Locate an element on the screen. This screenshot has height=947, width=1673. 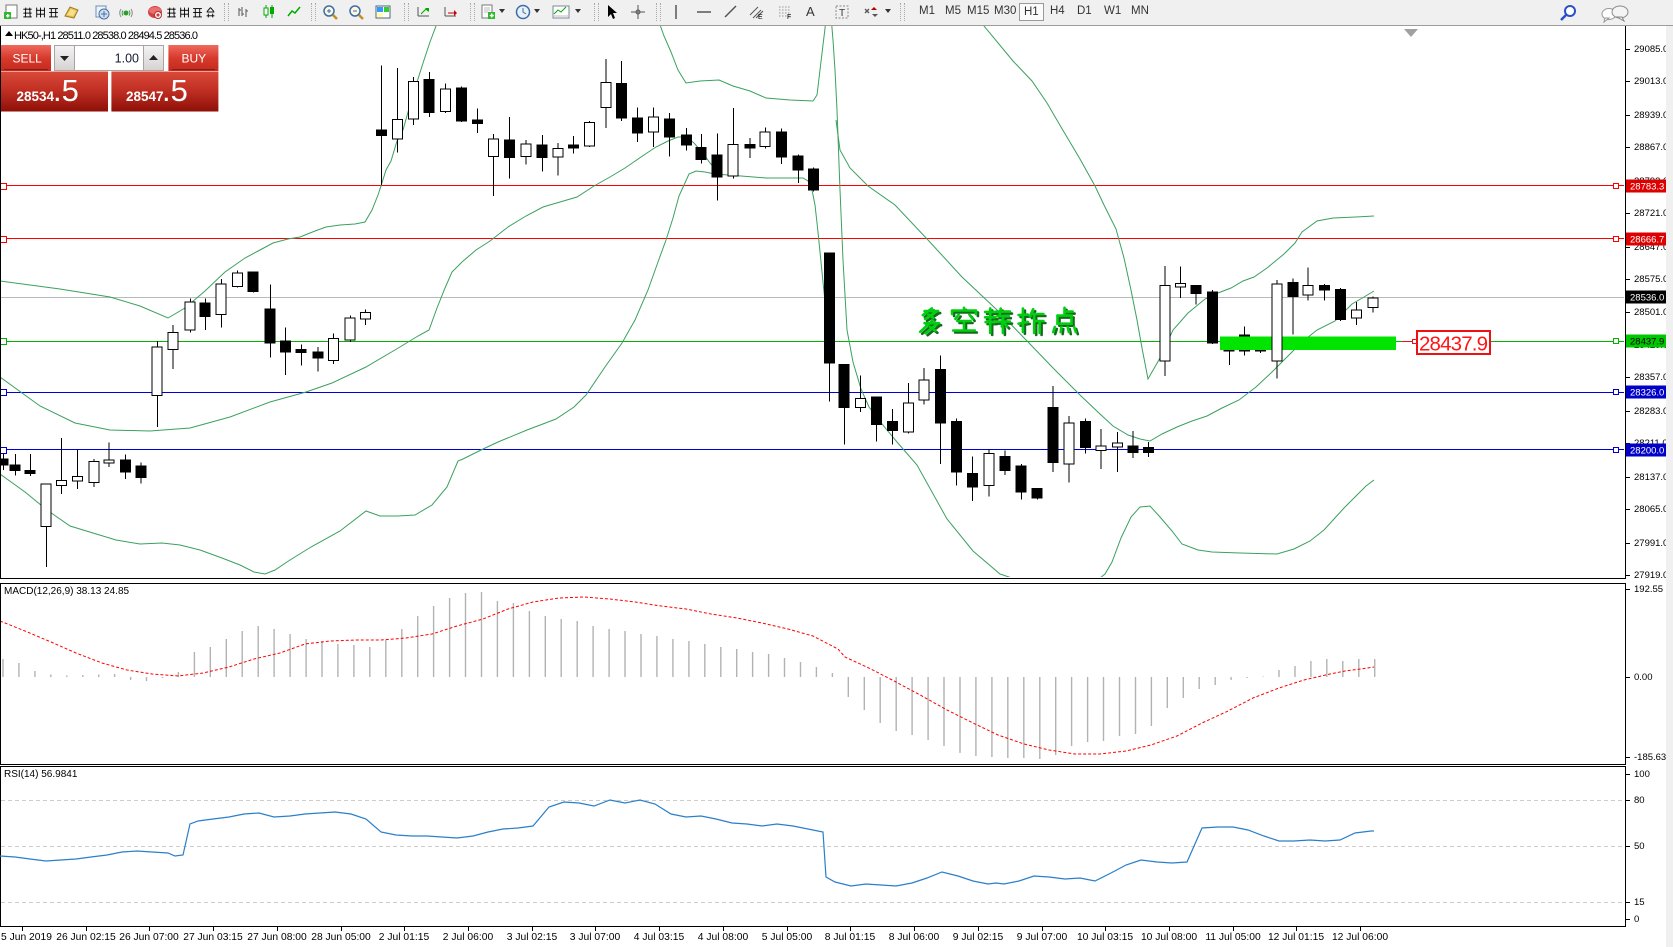
svg-text: T is located at coordinates (842, 13).